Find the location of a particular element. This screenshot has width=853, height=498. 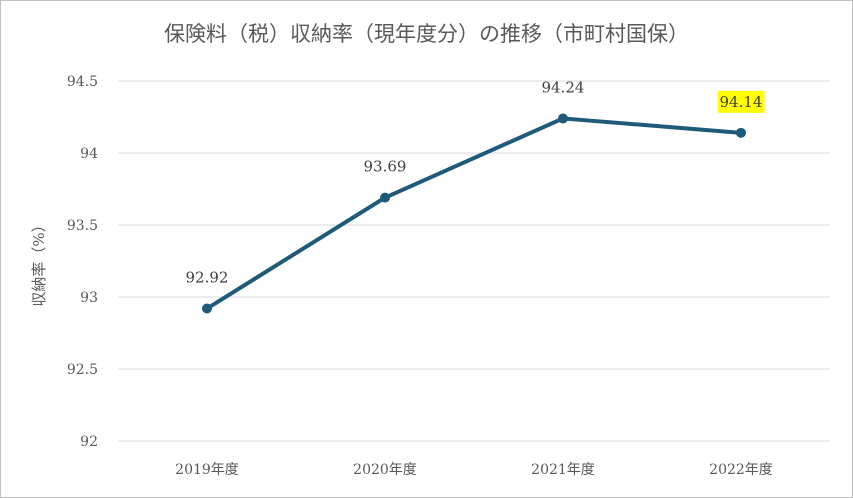

data-label: 94.14 is located at coordinates (741, 102).